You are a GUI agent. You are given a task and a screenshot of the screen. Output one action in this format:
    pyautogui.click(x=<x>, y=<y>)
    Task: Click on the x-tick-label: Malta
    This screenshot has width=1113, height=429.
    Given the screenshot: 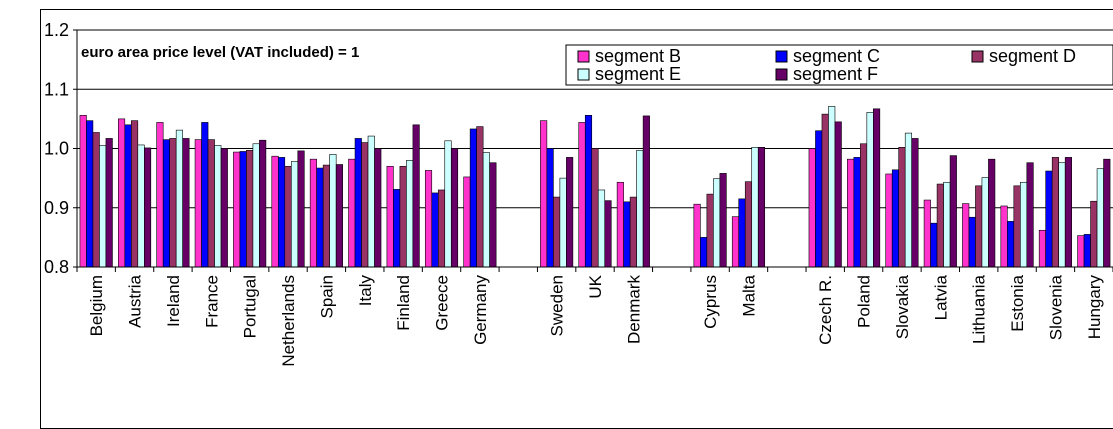 What is the action you would take?
    pyautogui.click(x=748, y=295)
    